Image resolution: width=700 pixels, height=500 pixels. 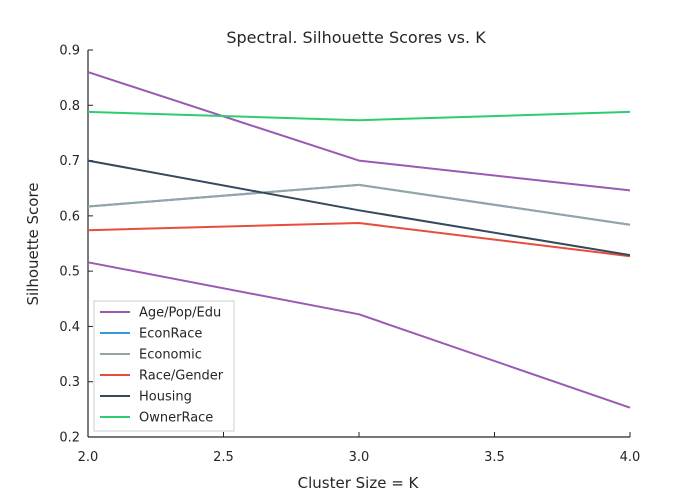 What do you see at coordinates (69, 51) in the screenshot?
I see `y-tick-label: 0.9` at bounding box center [69, 51].